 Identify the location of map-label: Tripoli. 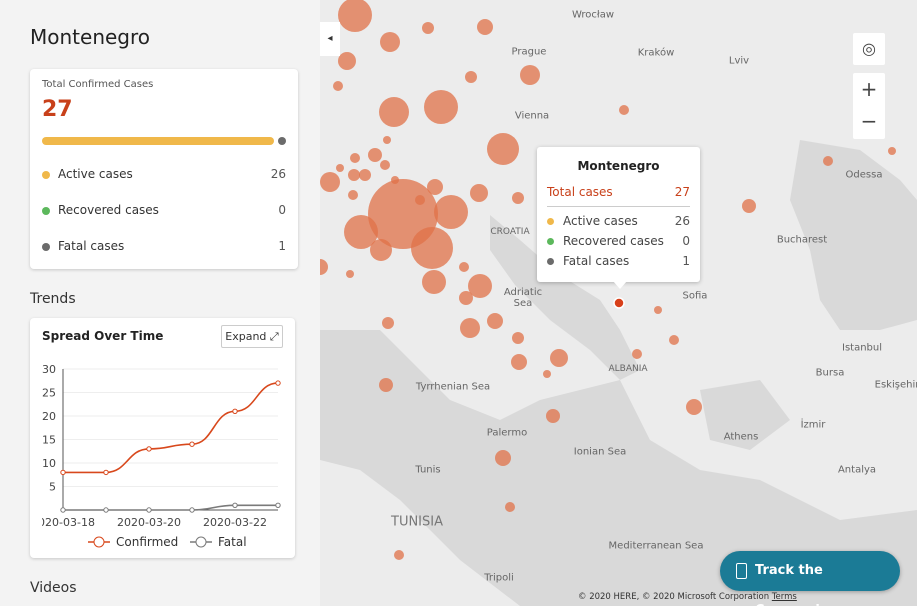
(499, 578).